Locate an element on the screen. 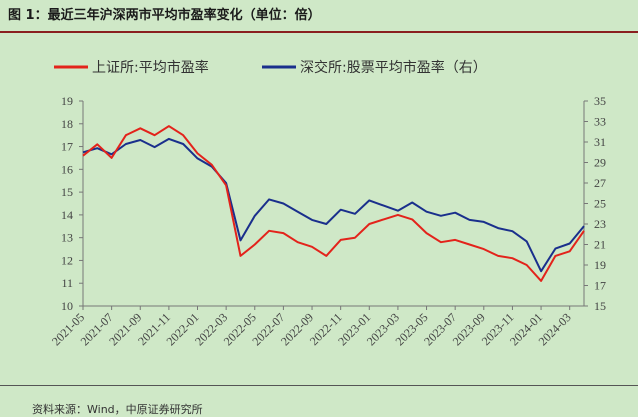 The width and height of the screenshot is (638, 417). title-rule is located at coordinates (319, 32).